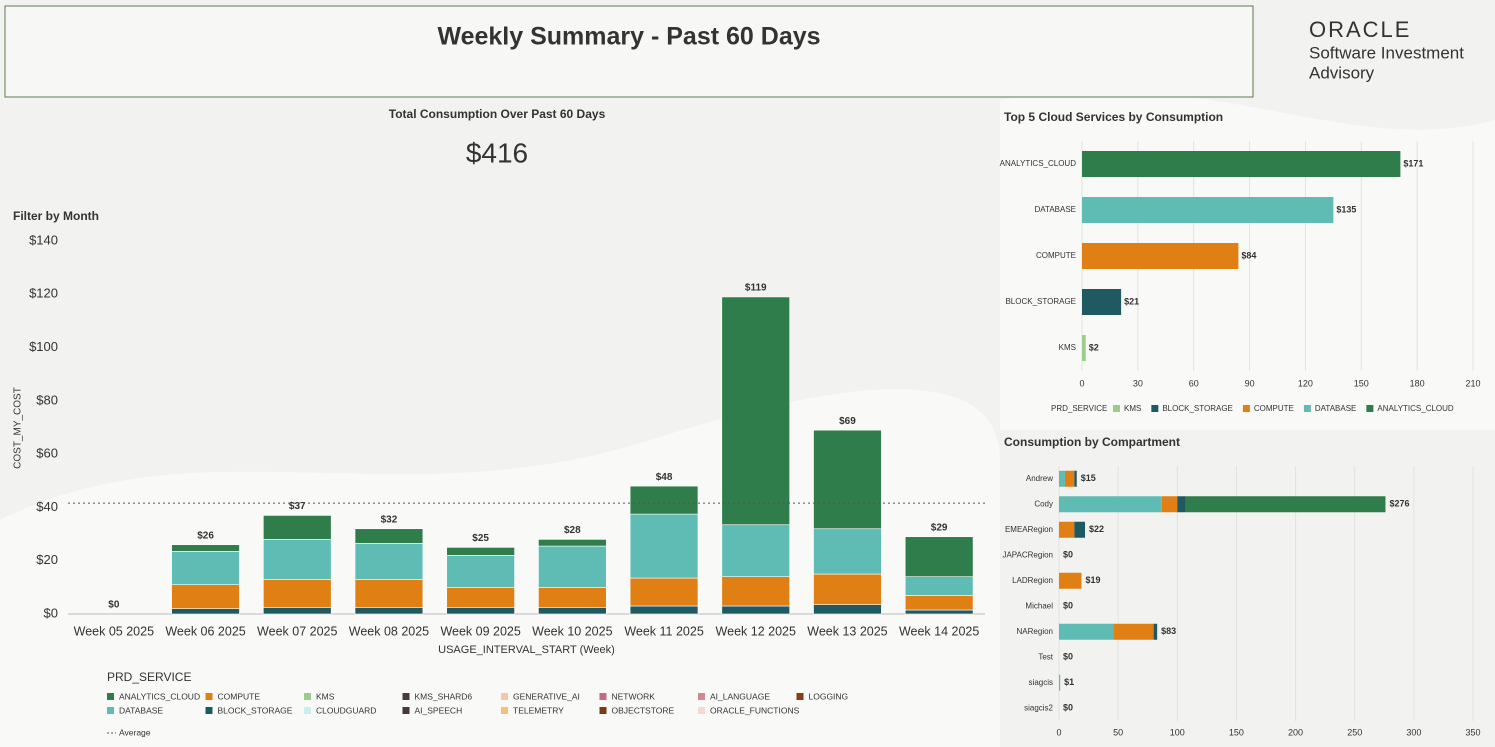  Describe the element at coordinates (939, 631) in the screenshot. I see `x-tick-label: Week 14 2025` at that location.